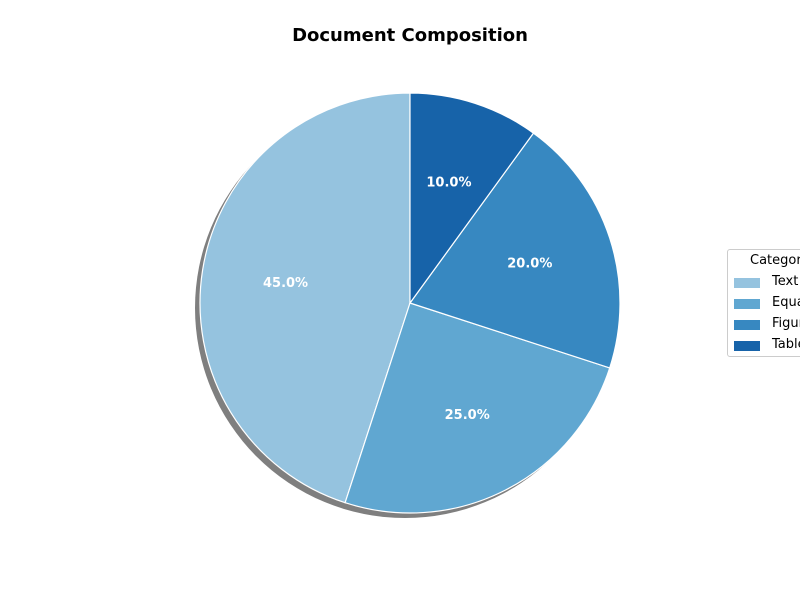  I want to click on legend: Categories Text Equations Figures Tables, so click(763, 303).